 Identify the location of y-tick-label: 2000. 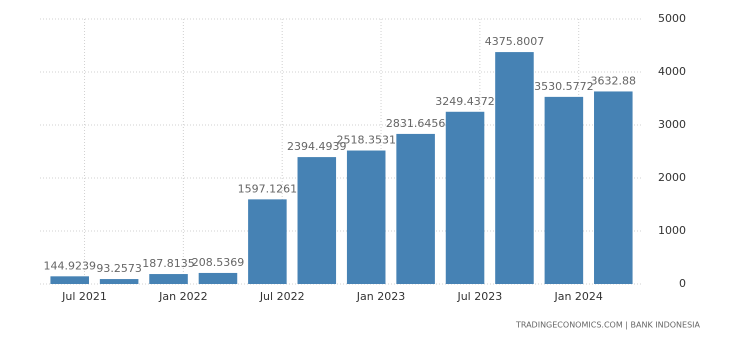
(672, 177).